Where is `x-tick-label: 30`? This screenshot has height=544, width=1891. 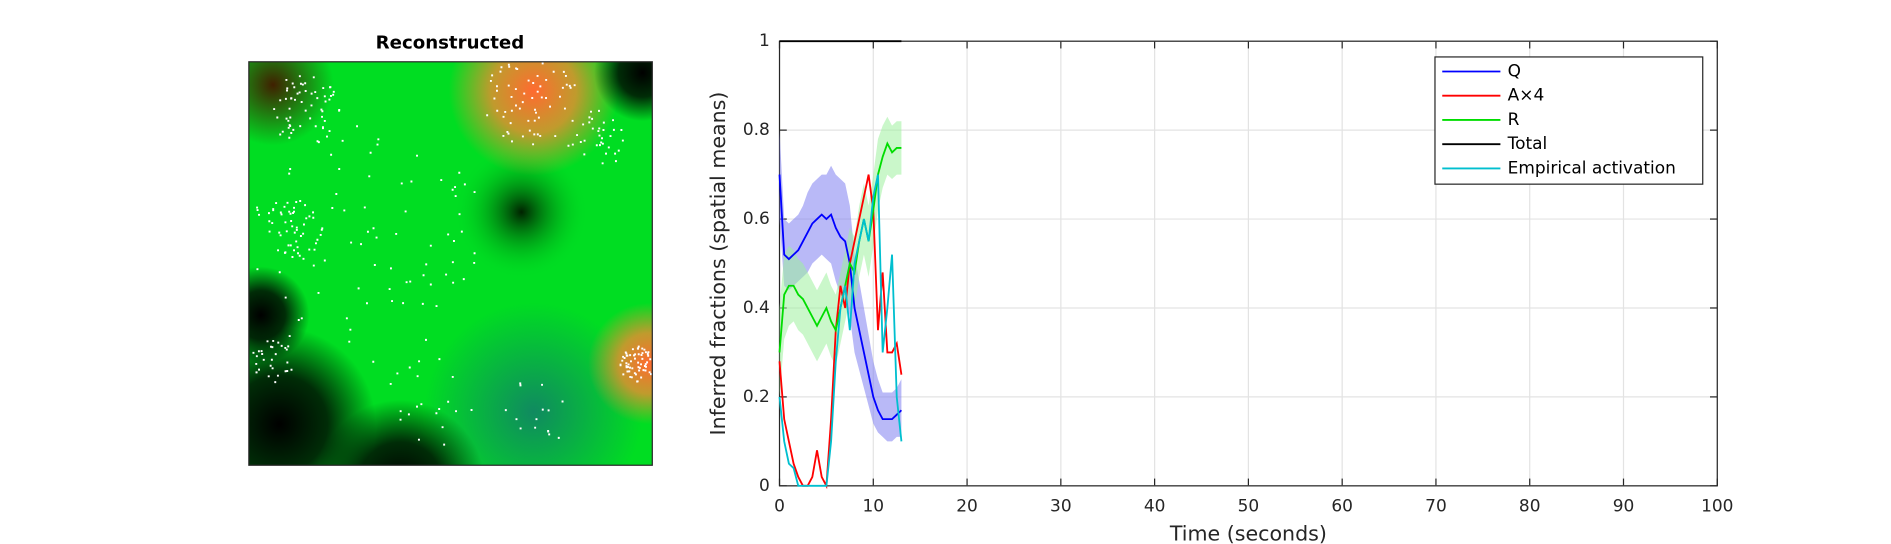 x-tick-label: 30 is located at coordinates (1061, 505).